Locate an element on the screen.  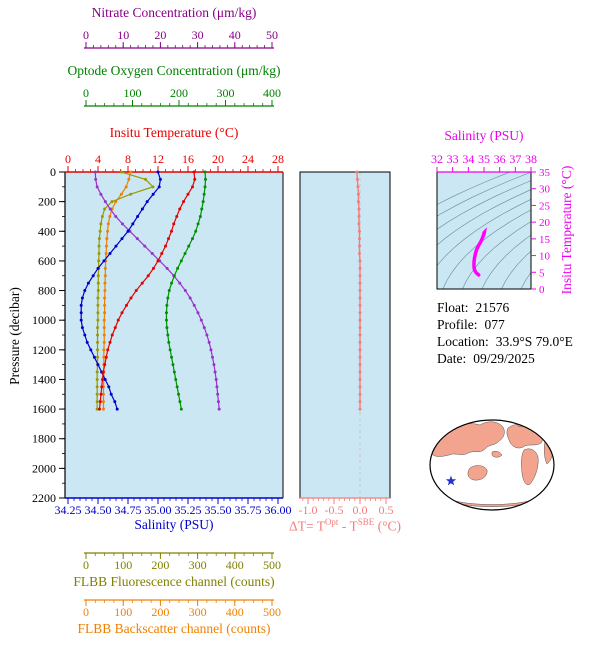
salinity-tick-label: 34.75 is located at coordinates (128, 510).